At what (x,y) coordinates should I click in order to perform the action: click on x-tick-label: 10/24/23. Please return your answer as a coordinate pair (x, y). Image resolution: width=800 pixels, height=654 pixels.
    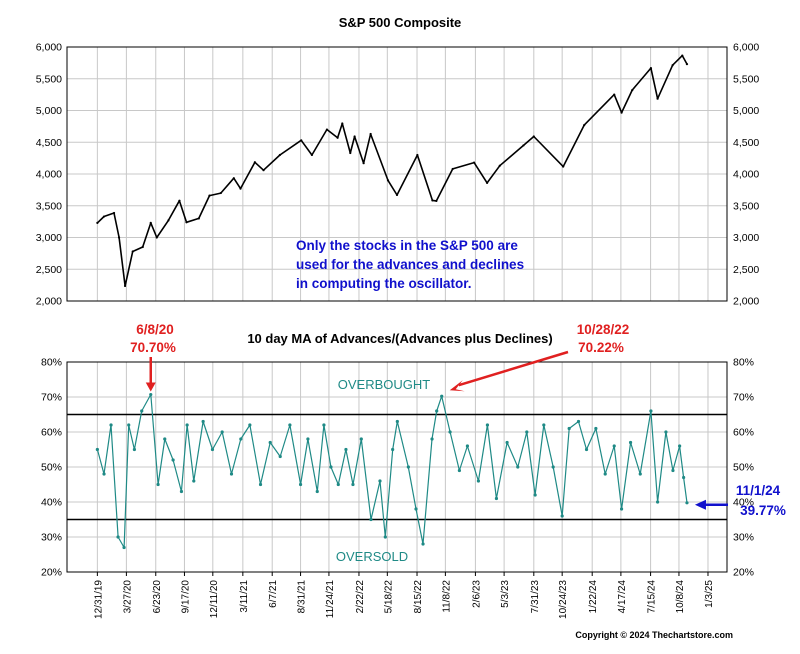
    Looking at the image, I should click on (563, 599).